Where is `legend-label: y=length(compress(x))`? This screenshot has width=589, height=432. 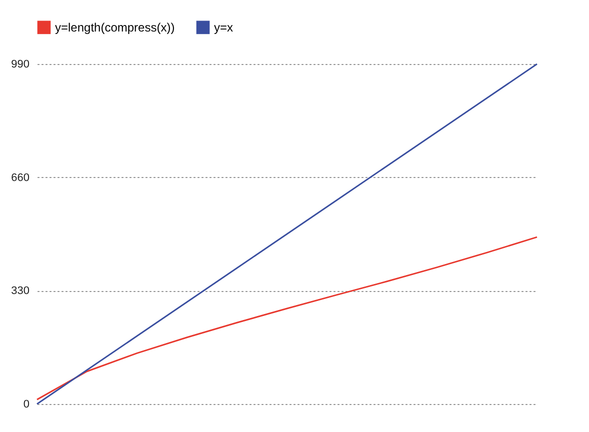 legend-label: y=length(compress(x)) is located at coordinates (115, 27).